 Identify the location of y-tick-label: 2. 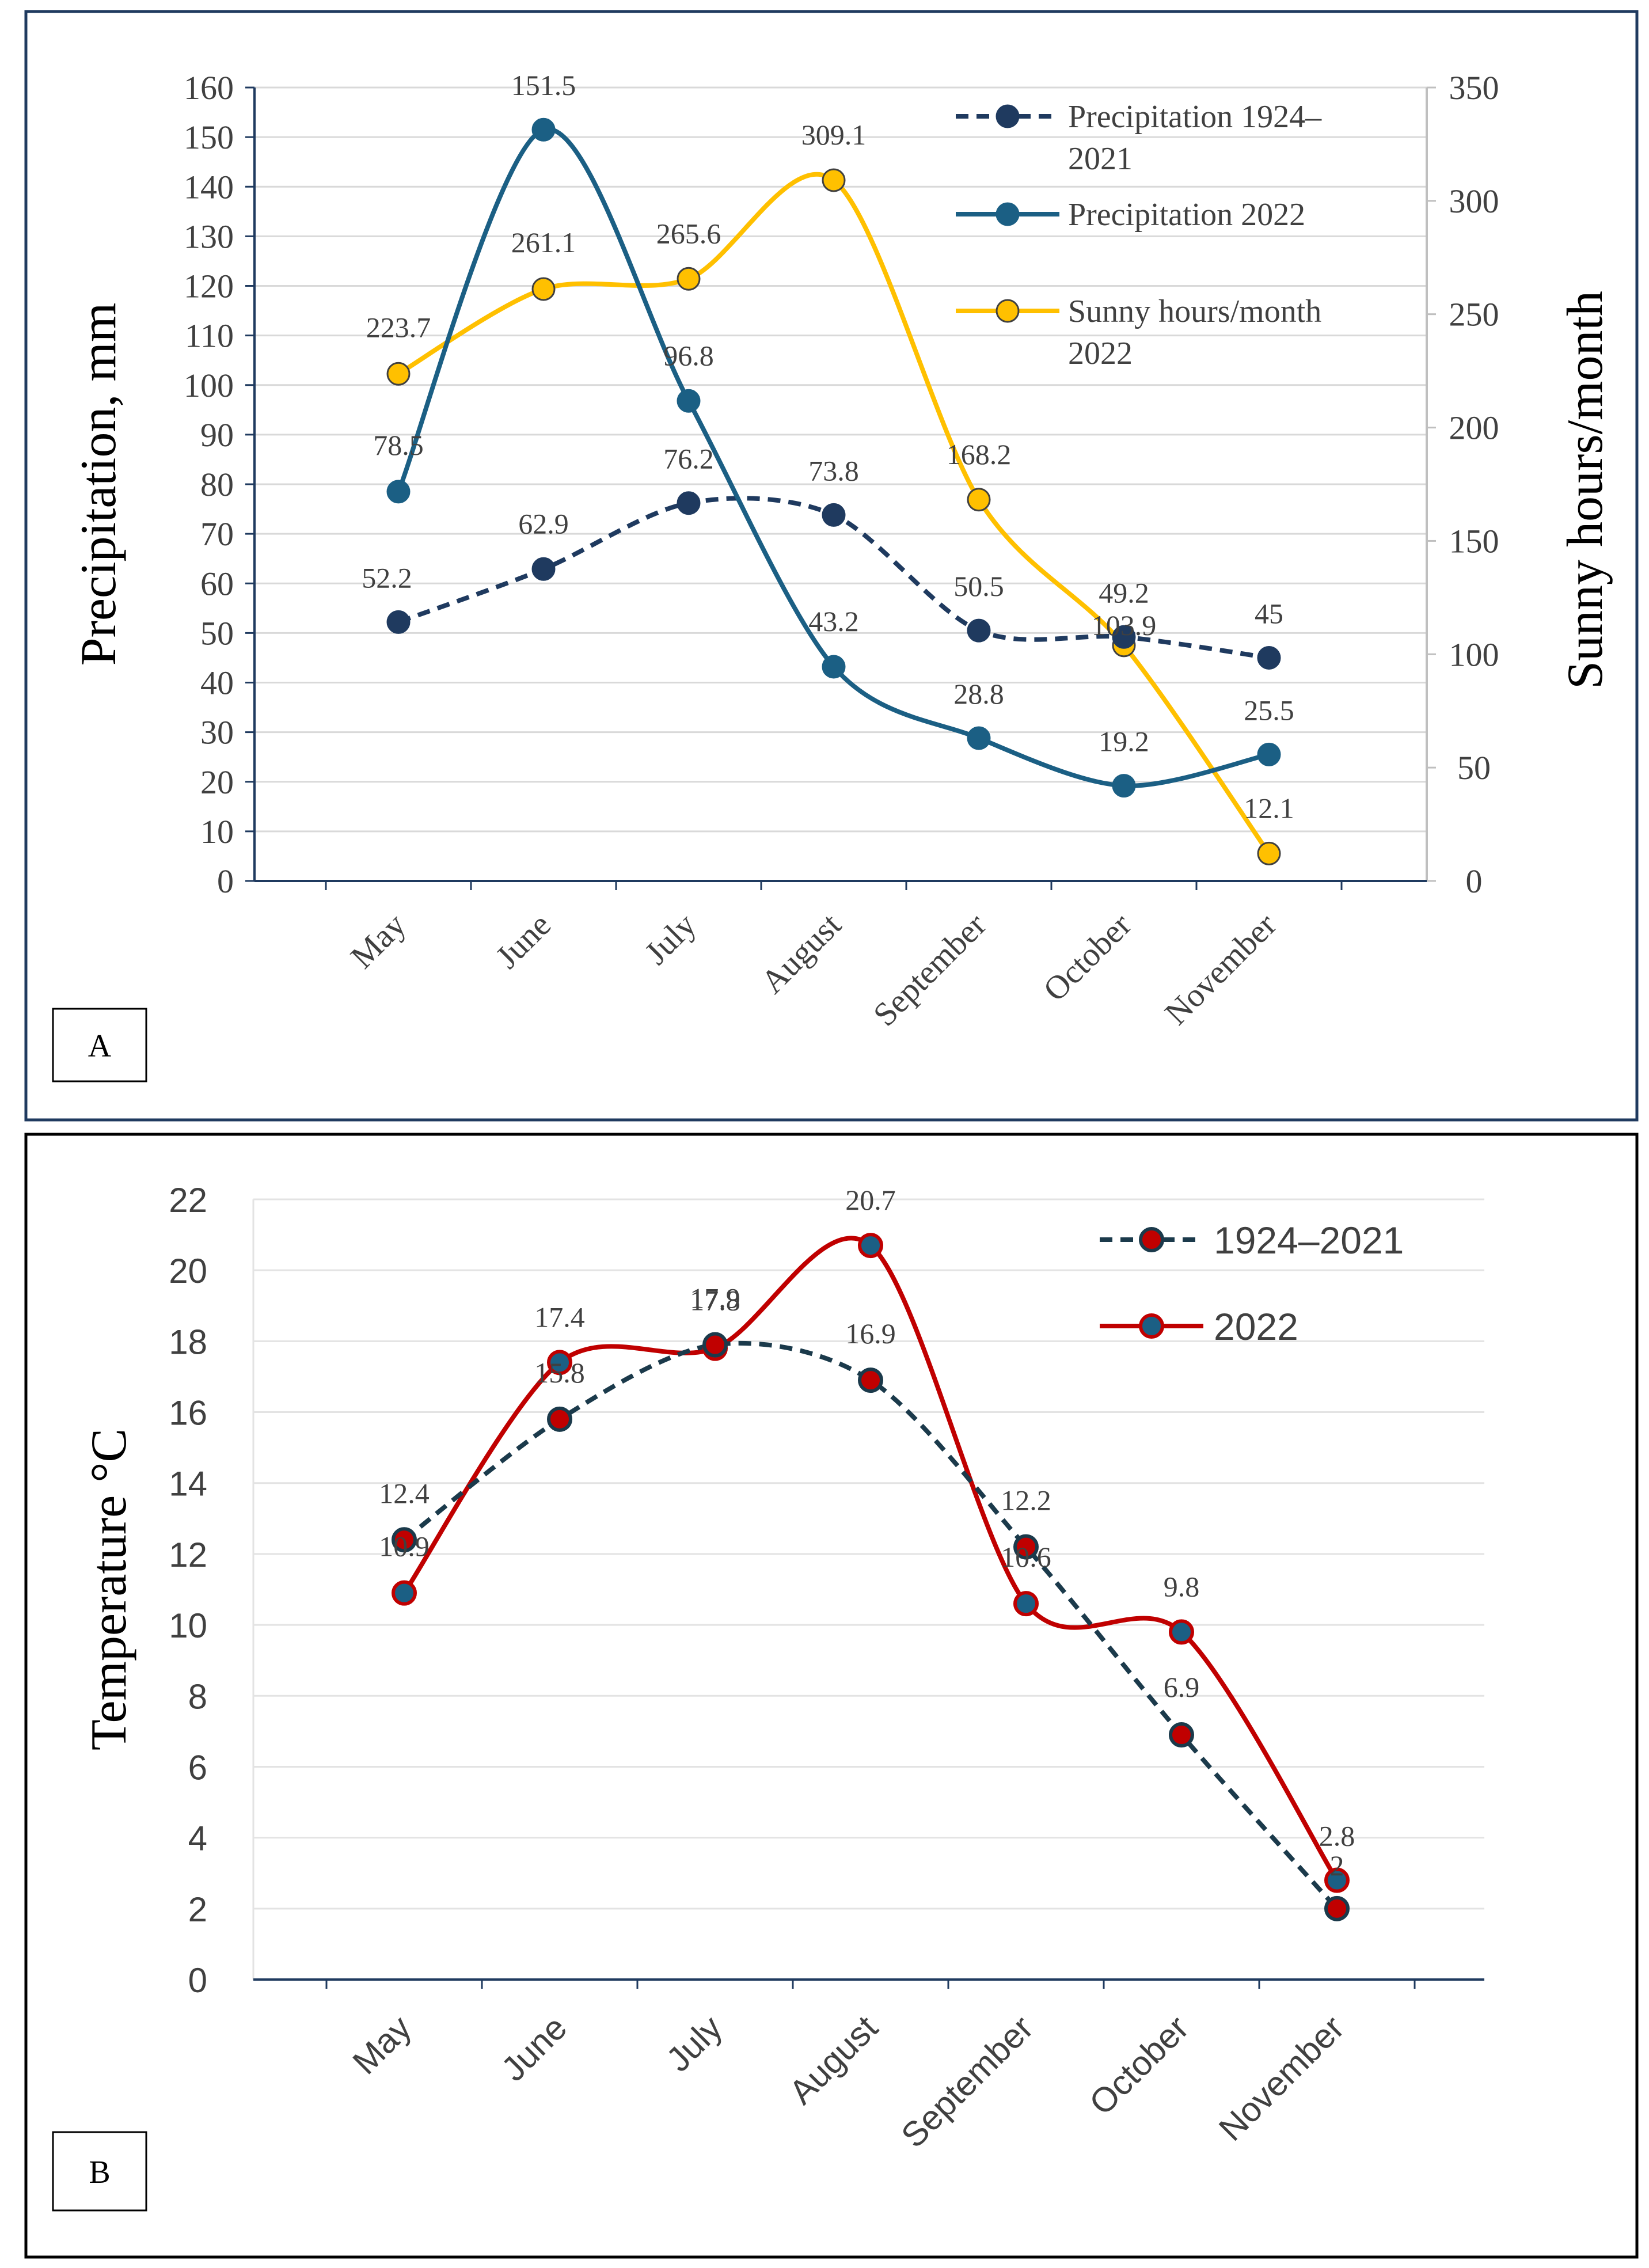
(197, 1909).